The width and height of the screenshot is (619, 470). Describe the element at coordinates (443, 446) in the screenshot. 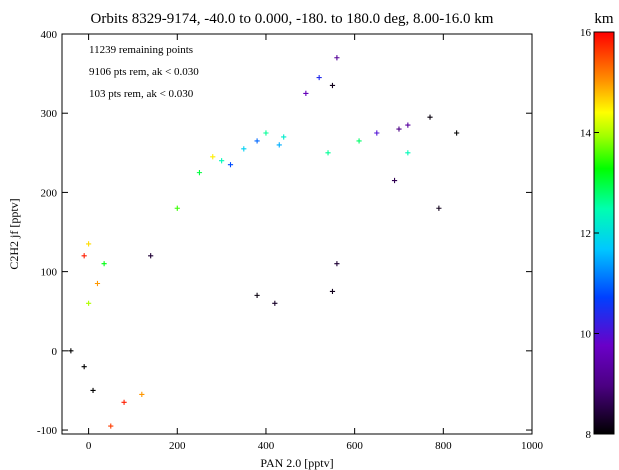

I see `x-tick-label: 800` at that location.